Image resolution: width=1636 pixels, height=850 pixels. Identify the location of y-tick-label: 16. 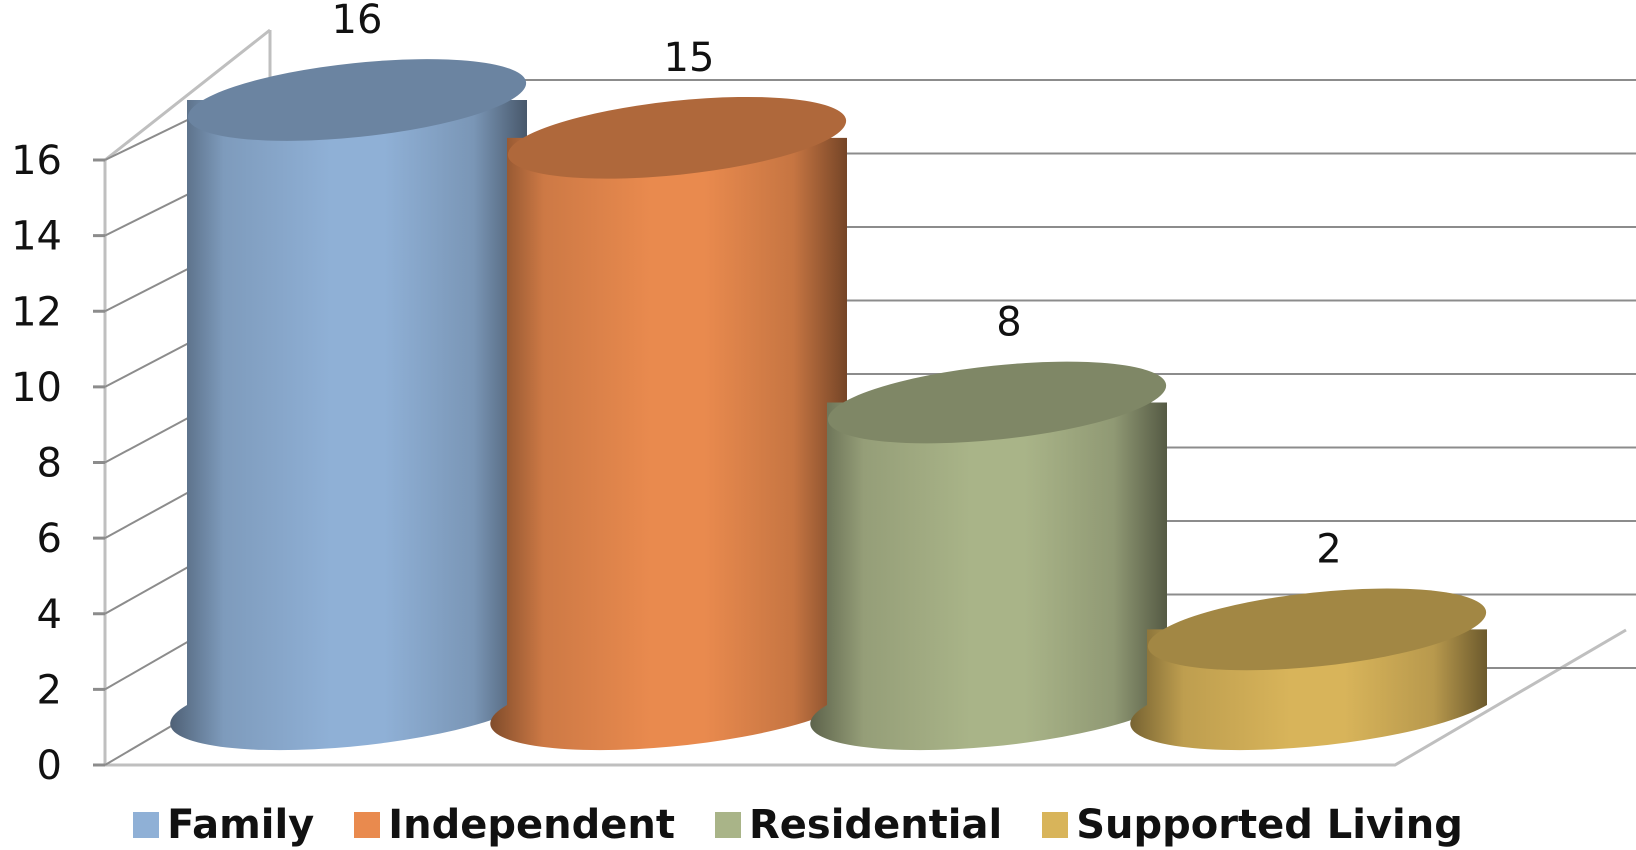
(36, 161).